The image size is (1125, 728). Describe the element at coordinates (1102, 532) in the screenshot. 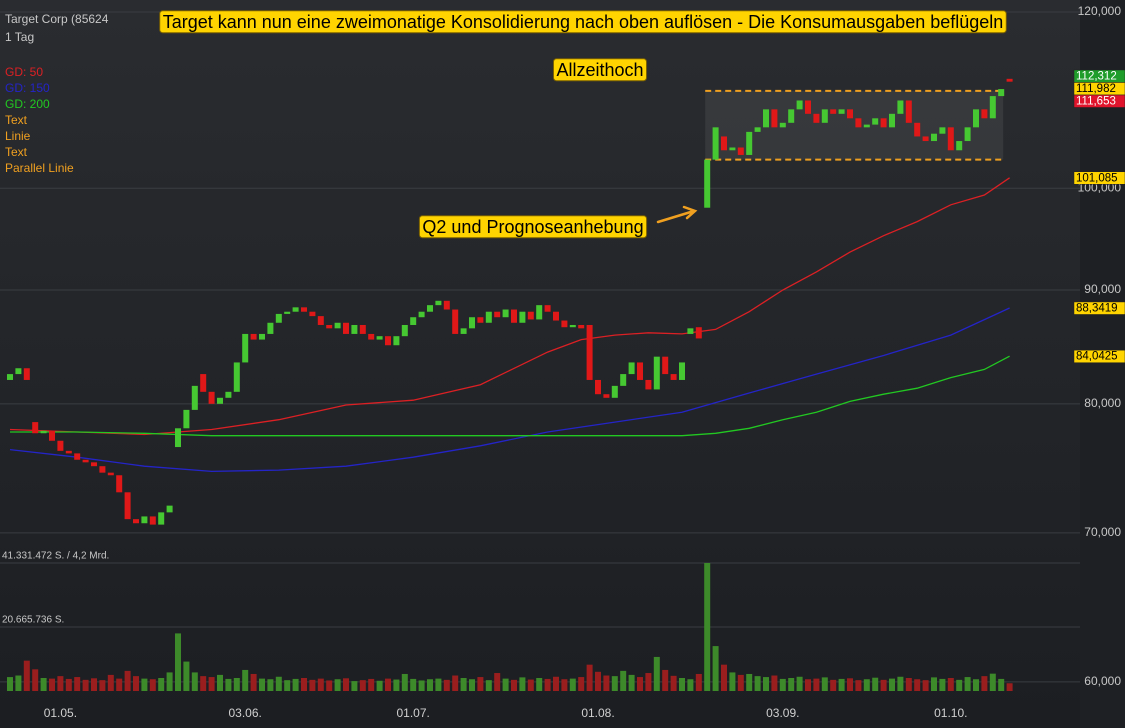

I see `y-tick-label: 70,000` at that location.